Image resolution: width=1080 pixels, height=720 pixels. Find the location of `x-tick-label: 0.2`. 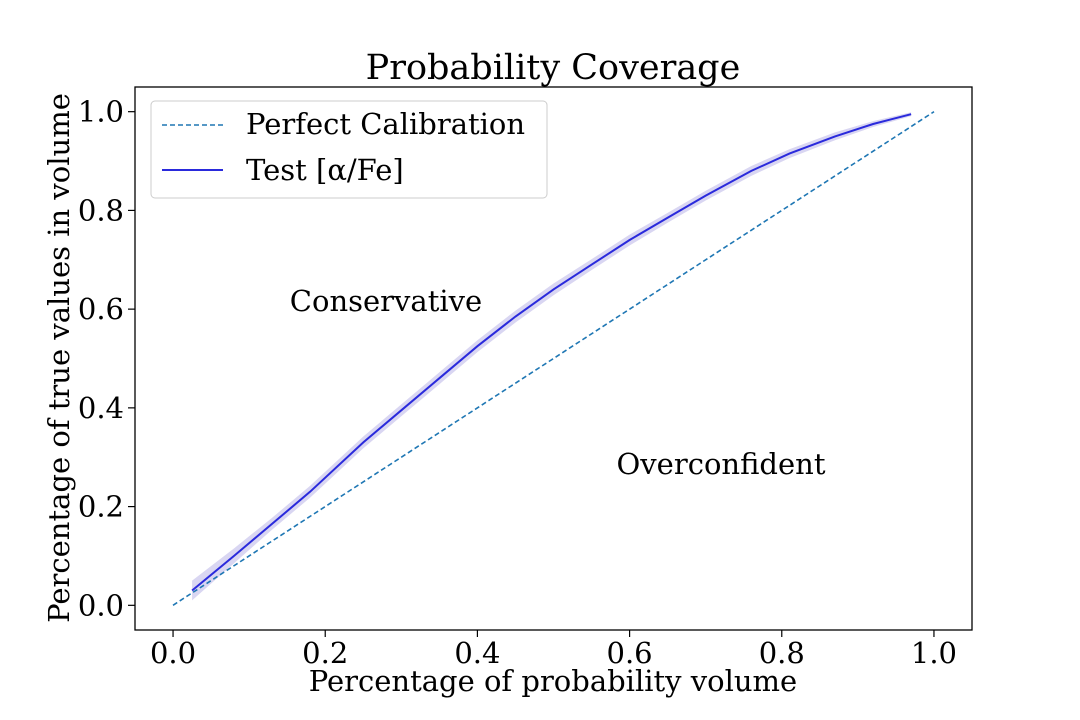

x-tick-label: 0.2 is located at coordinates (325, 653).